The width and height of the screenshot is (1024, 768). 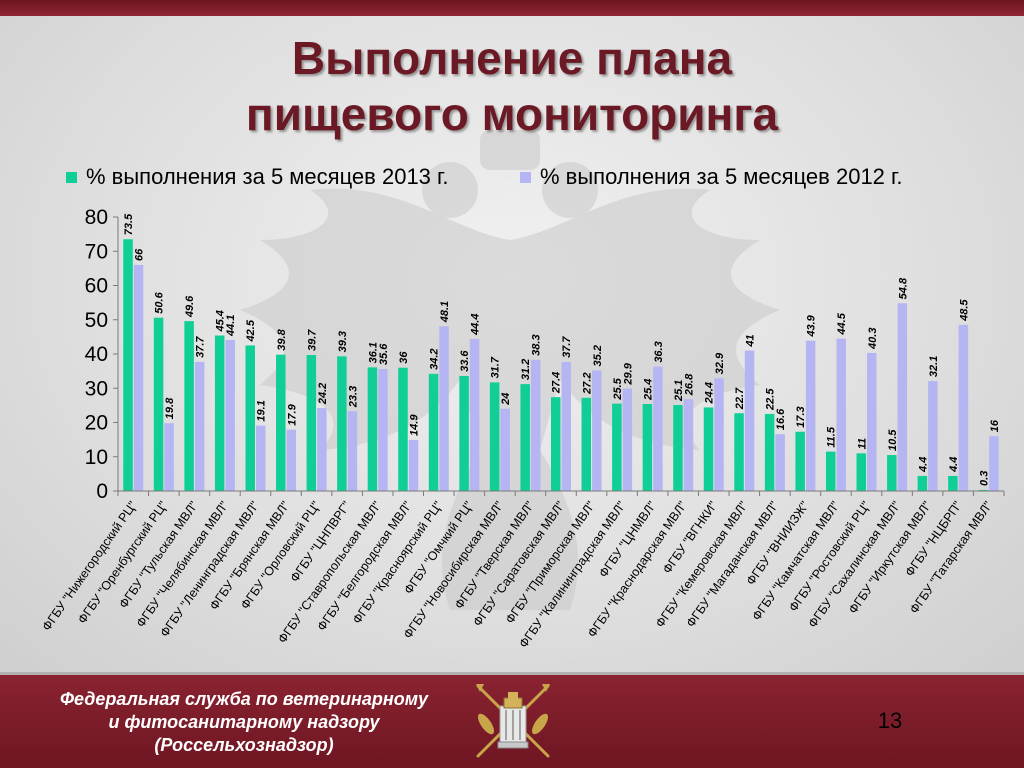 What do you see at coordinates (832, 436) in the screenshot?
I see `value-label-2013: 11.5` at bounding box center [832, 436].